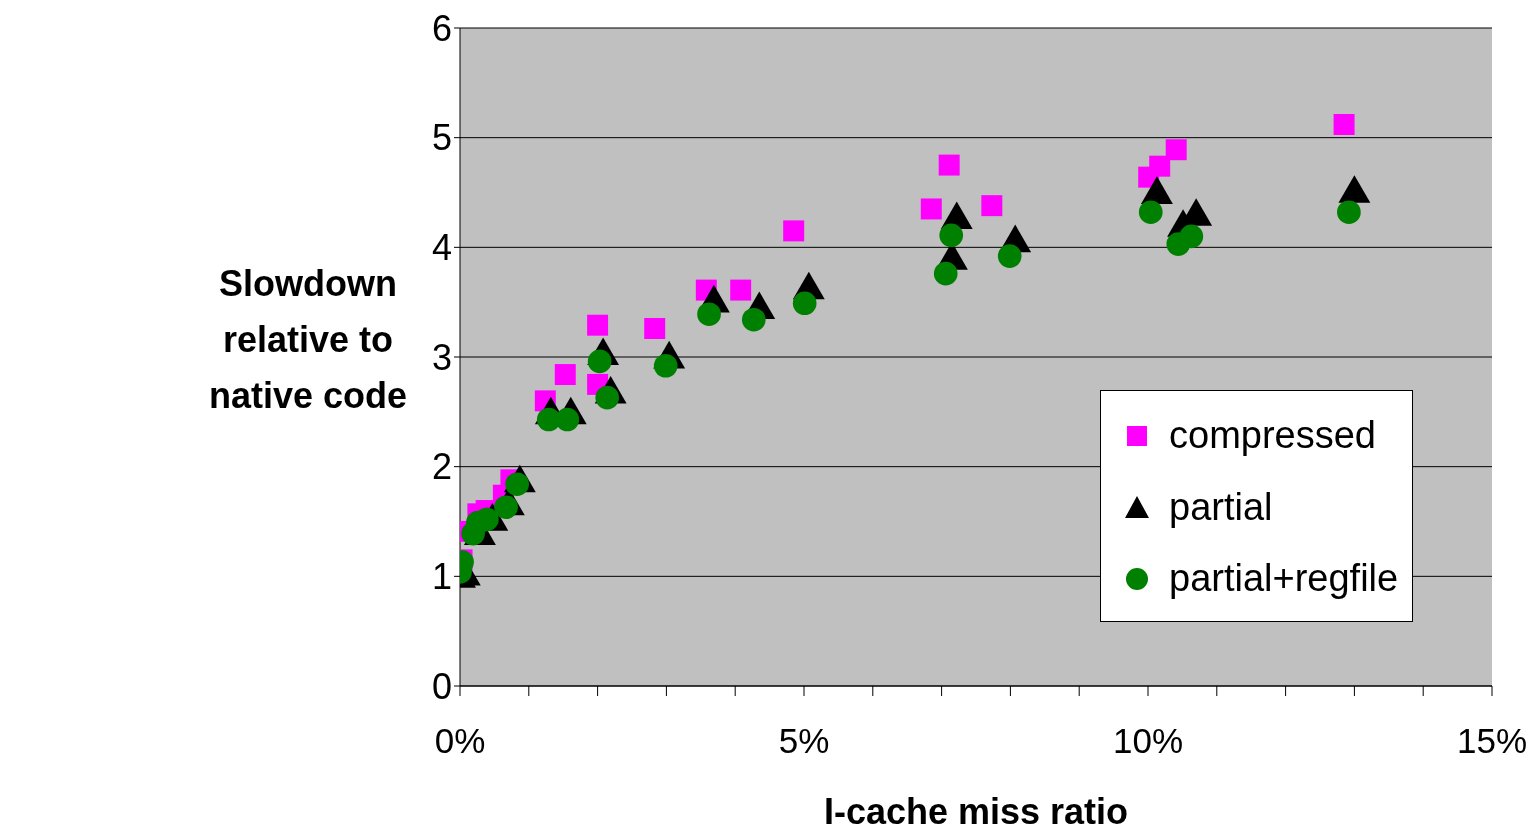 This screenshot has width=1537, height=830. Describe the element at coordinates (1284, 578) in the screenshot. I see `legend-label: partial+regfile` at that location.